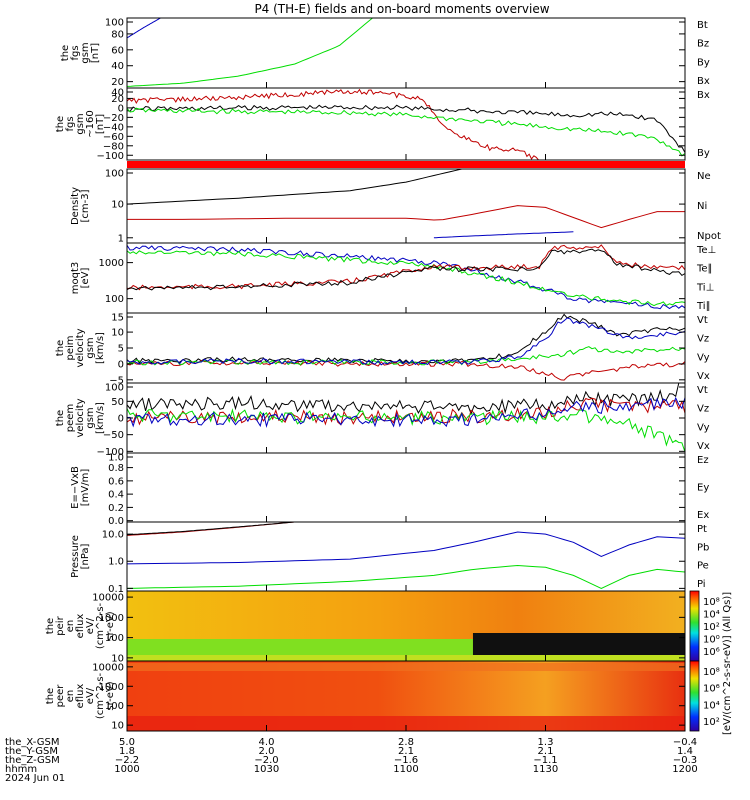 The height and width of the screenshot is (800, 750). Describe the element at coordinates (406, 430) in the screenshot. I see `series-peem-Vy` at that location.